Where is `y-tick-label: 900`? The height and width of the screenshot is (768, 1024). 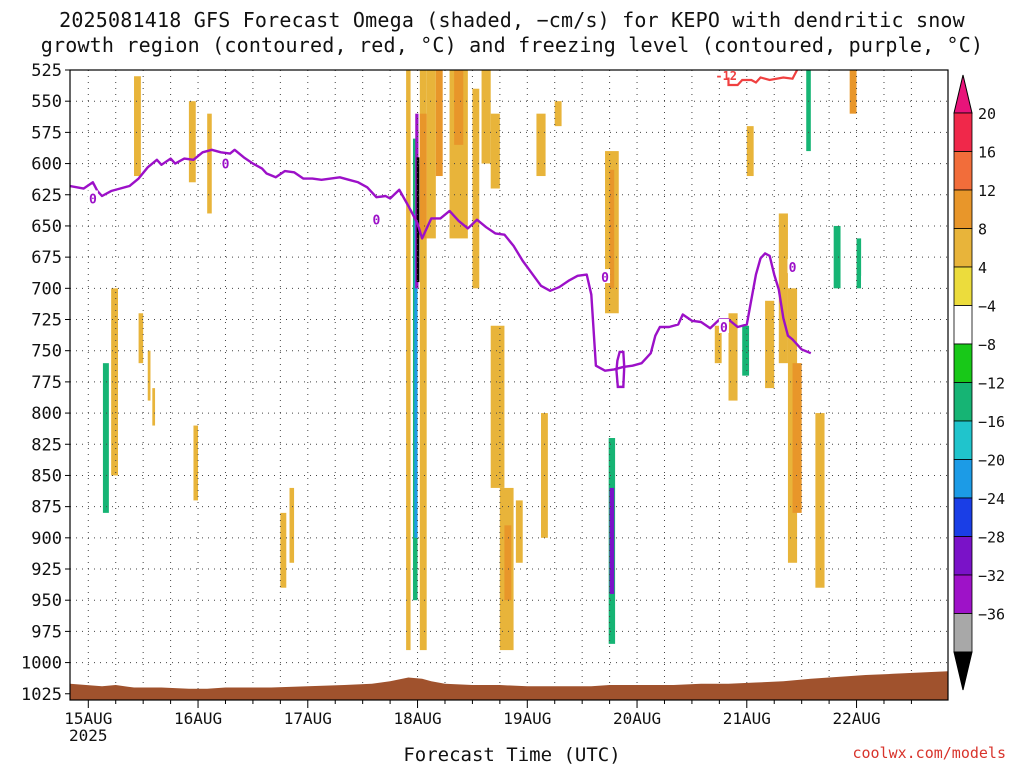 y-tick-label: 900 is located at coordinates (46, 539).